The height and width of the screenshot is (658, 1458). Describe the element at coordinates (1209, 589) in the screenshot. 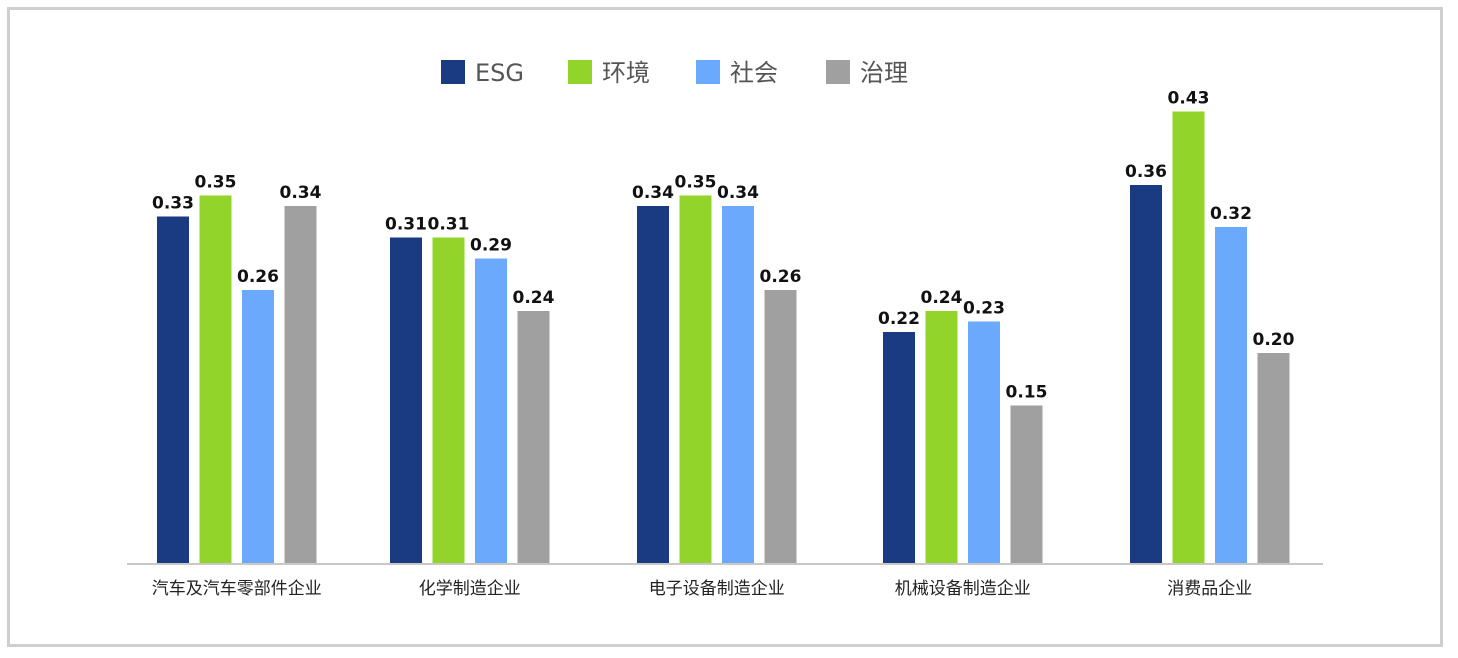

I see `category-label: 消费品企业` at that location.